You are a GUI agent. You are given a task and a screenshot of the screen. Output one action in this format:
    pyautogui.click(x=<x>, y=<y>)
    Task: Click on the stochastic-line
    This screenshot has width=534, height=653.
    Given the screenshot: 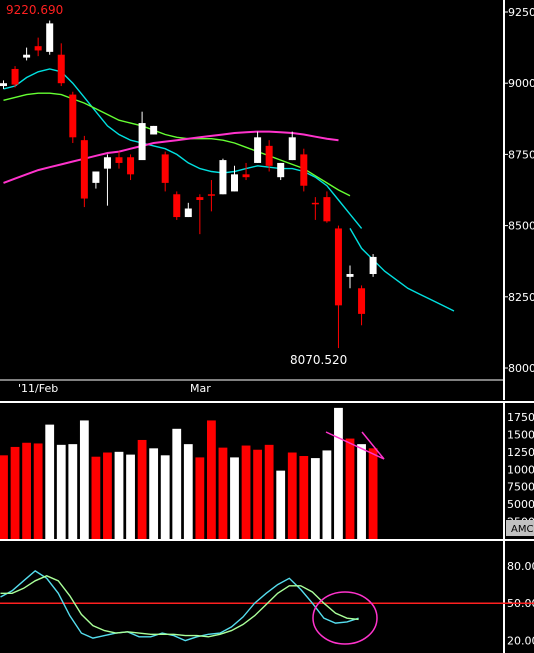 What is the action you would take?
    pyautogui.click(x=179, y=606)
    